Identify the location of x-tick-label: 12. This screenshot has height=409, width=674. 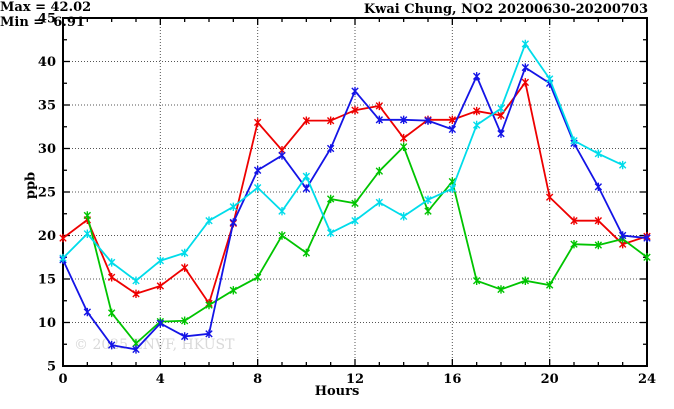
(355, 379).